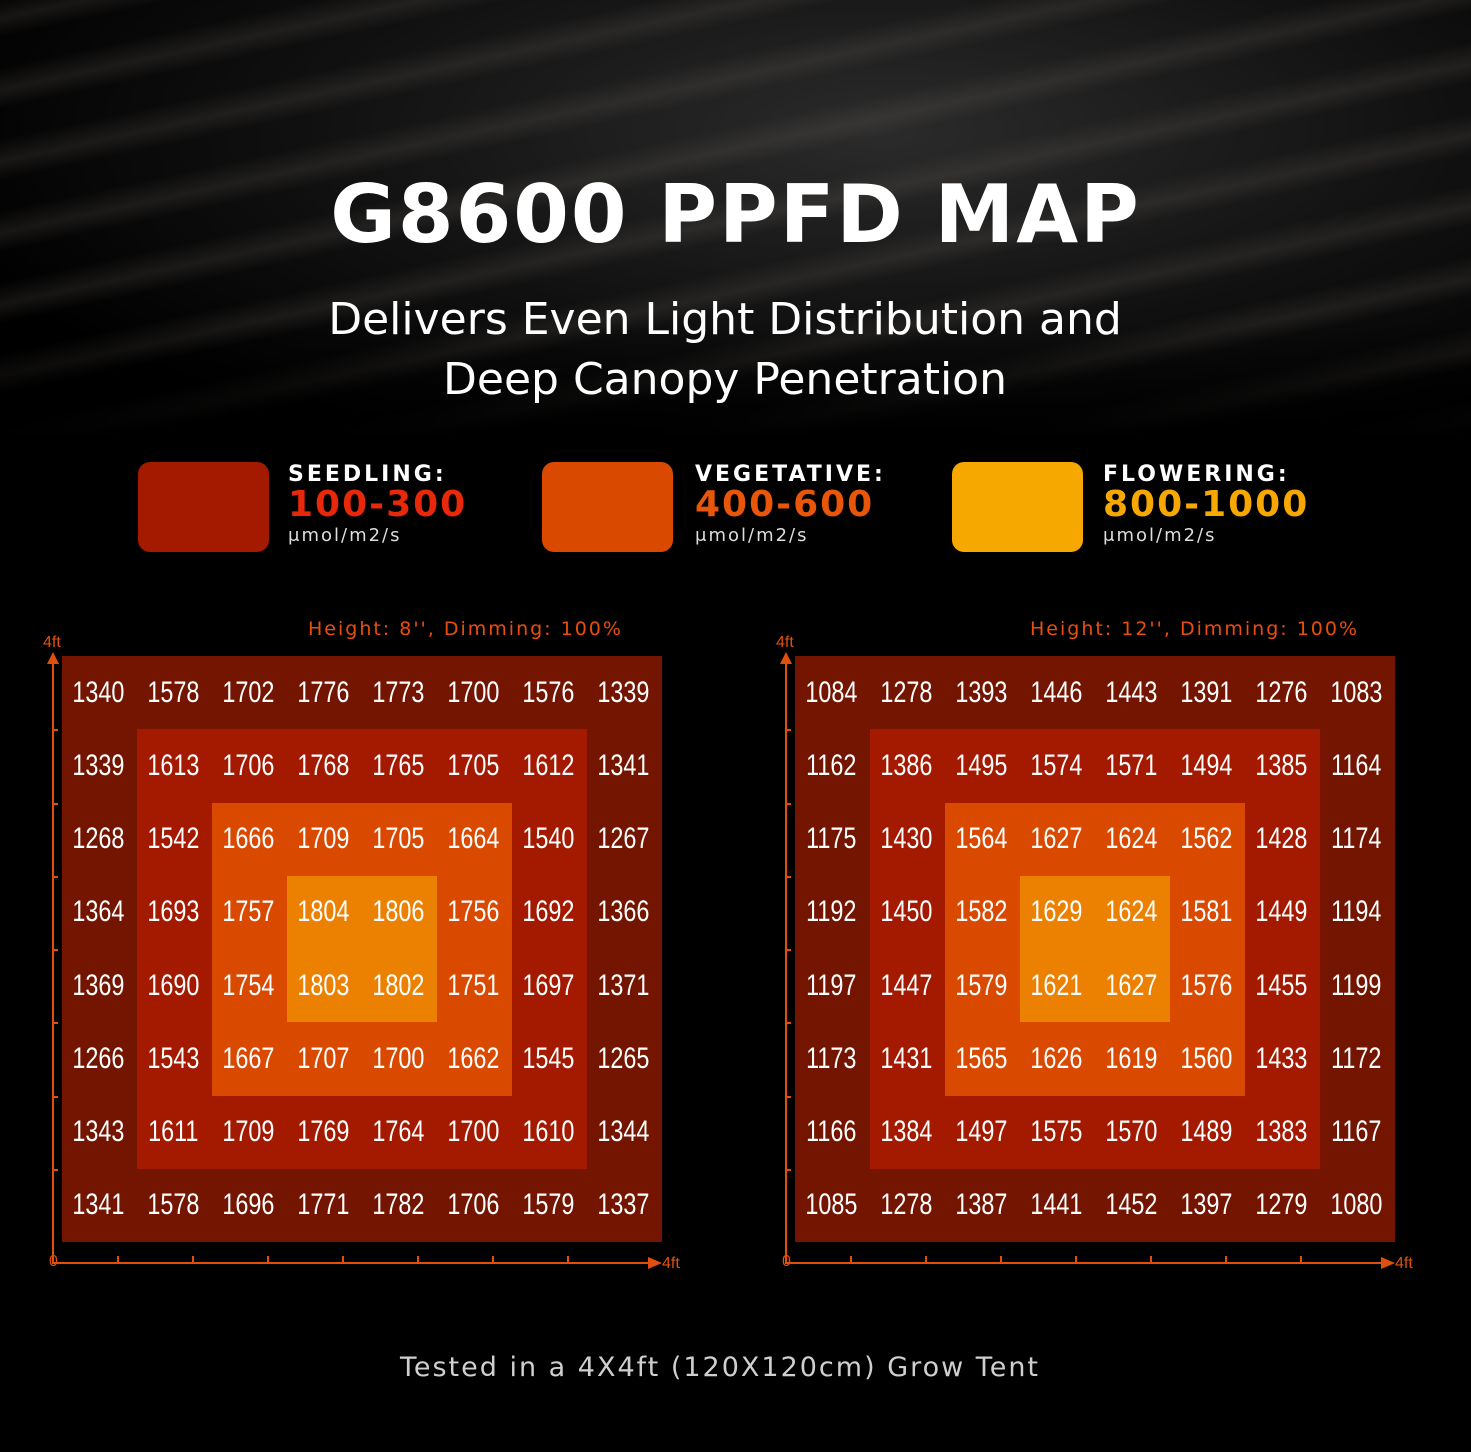 Image resolution: width=1471 pixels, height=1452 pixels. I want to click on heatmap-cell: 1172, so click(1356, 1058).